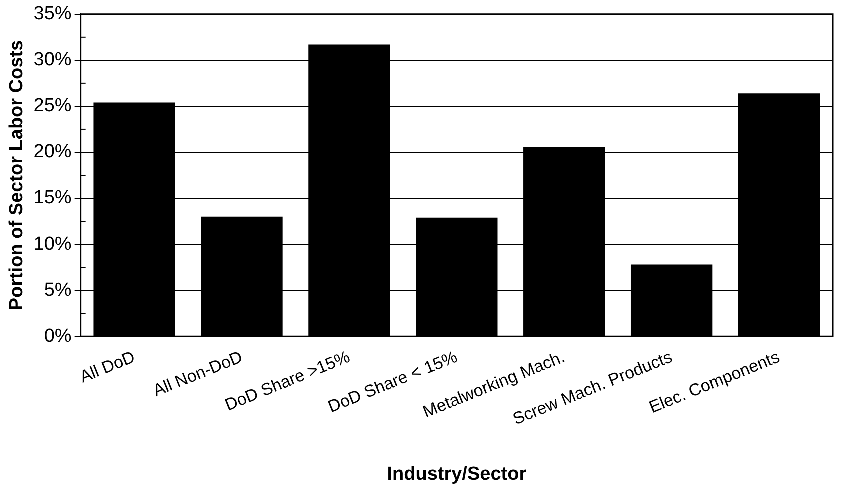 The image size is (845, 500). I want to click on y-tick-label: 30%, so click(53, 60).